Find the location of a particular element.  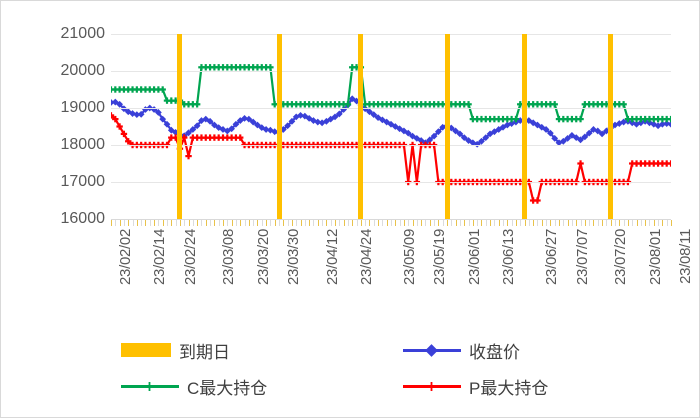

x-tick-label: 23/06/01 is located at coordinates (474, 257).